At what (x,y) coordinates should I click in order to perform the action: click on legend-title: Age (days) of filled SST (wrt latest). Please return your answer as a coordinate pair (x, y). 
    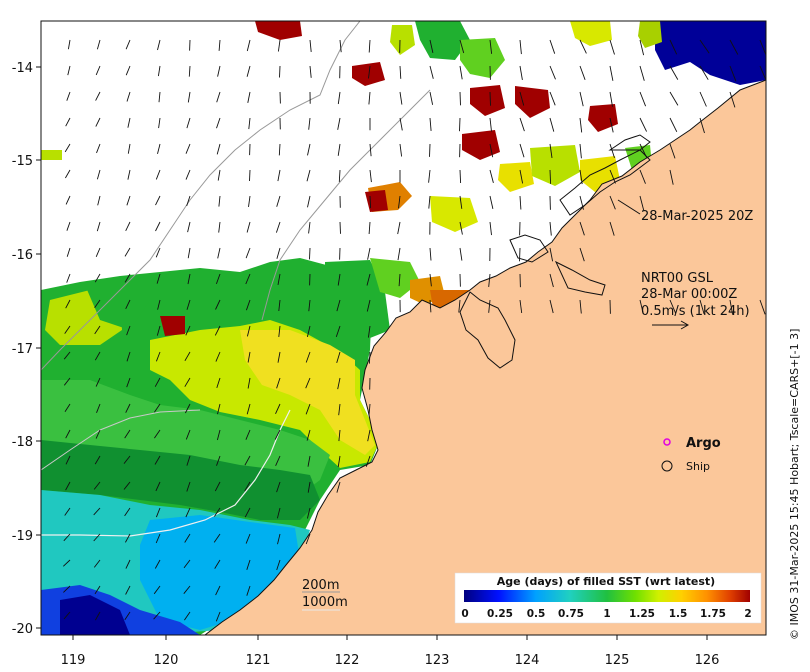
    Looking at the image, I should click on (606, 581).